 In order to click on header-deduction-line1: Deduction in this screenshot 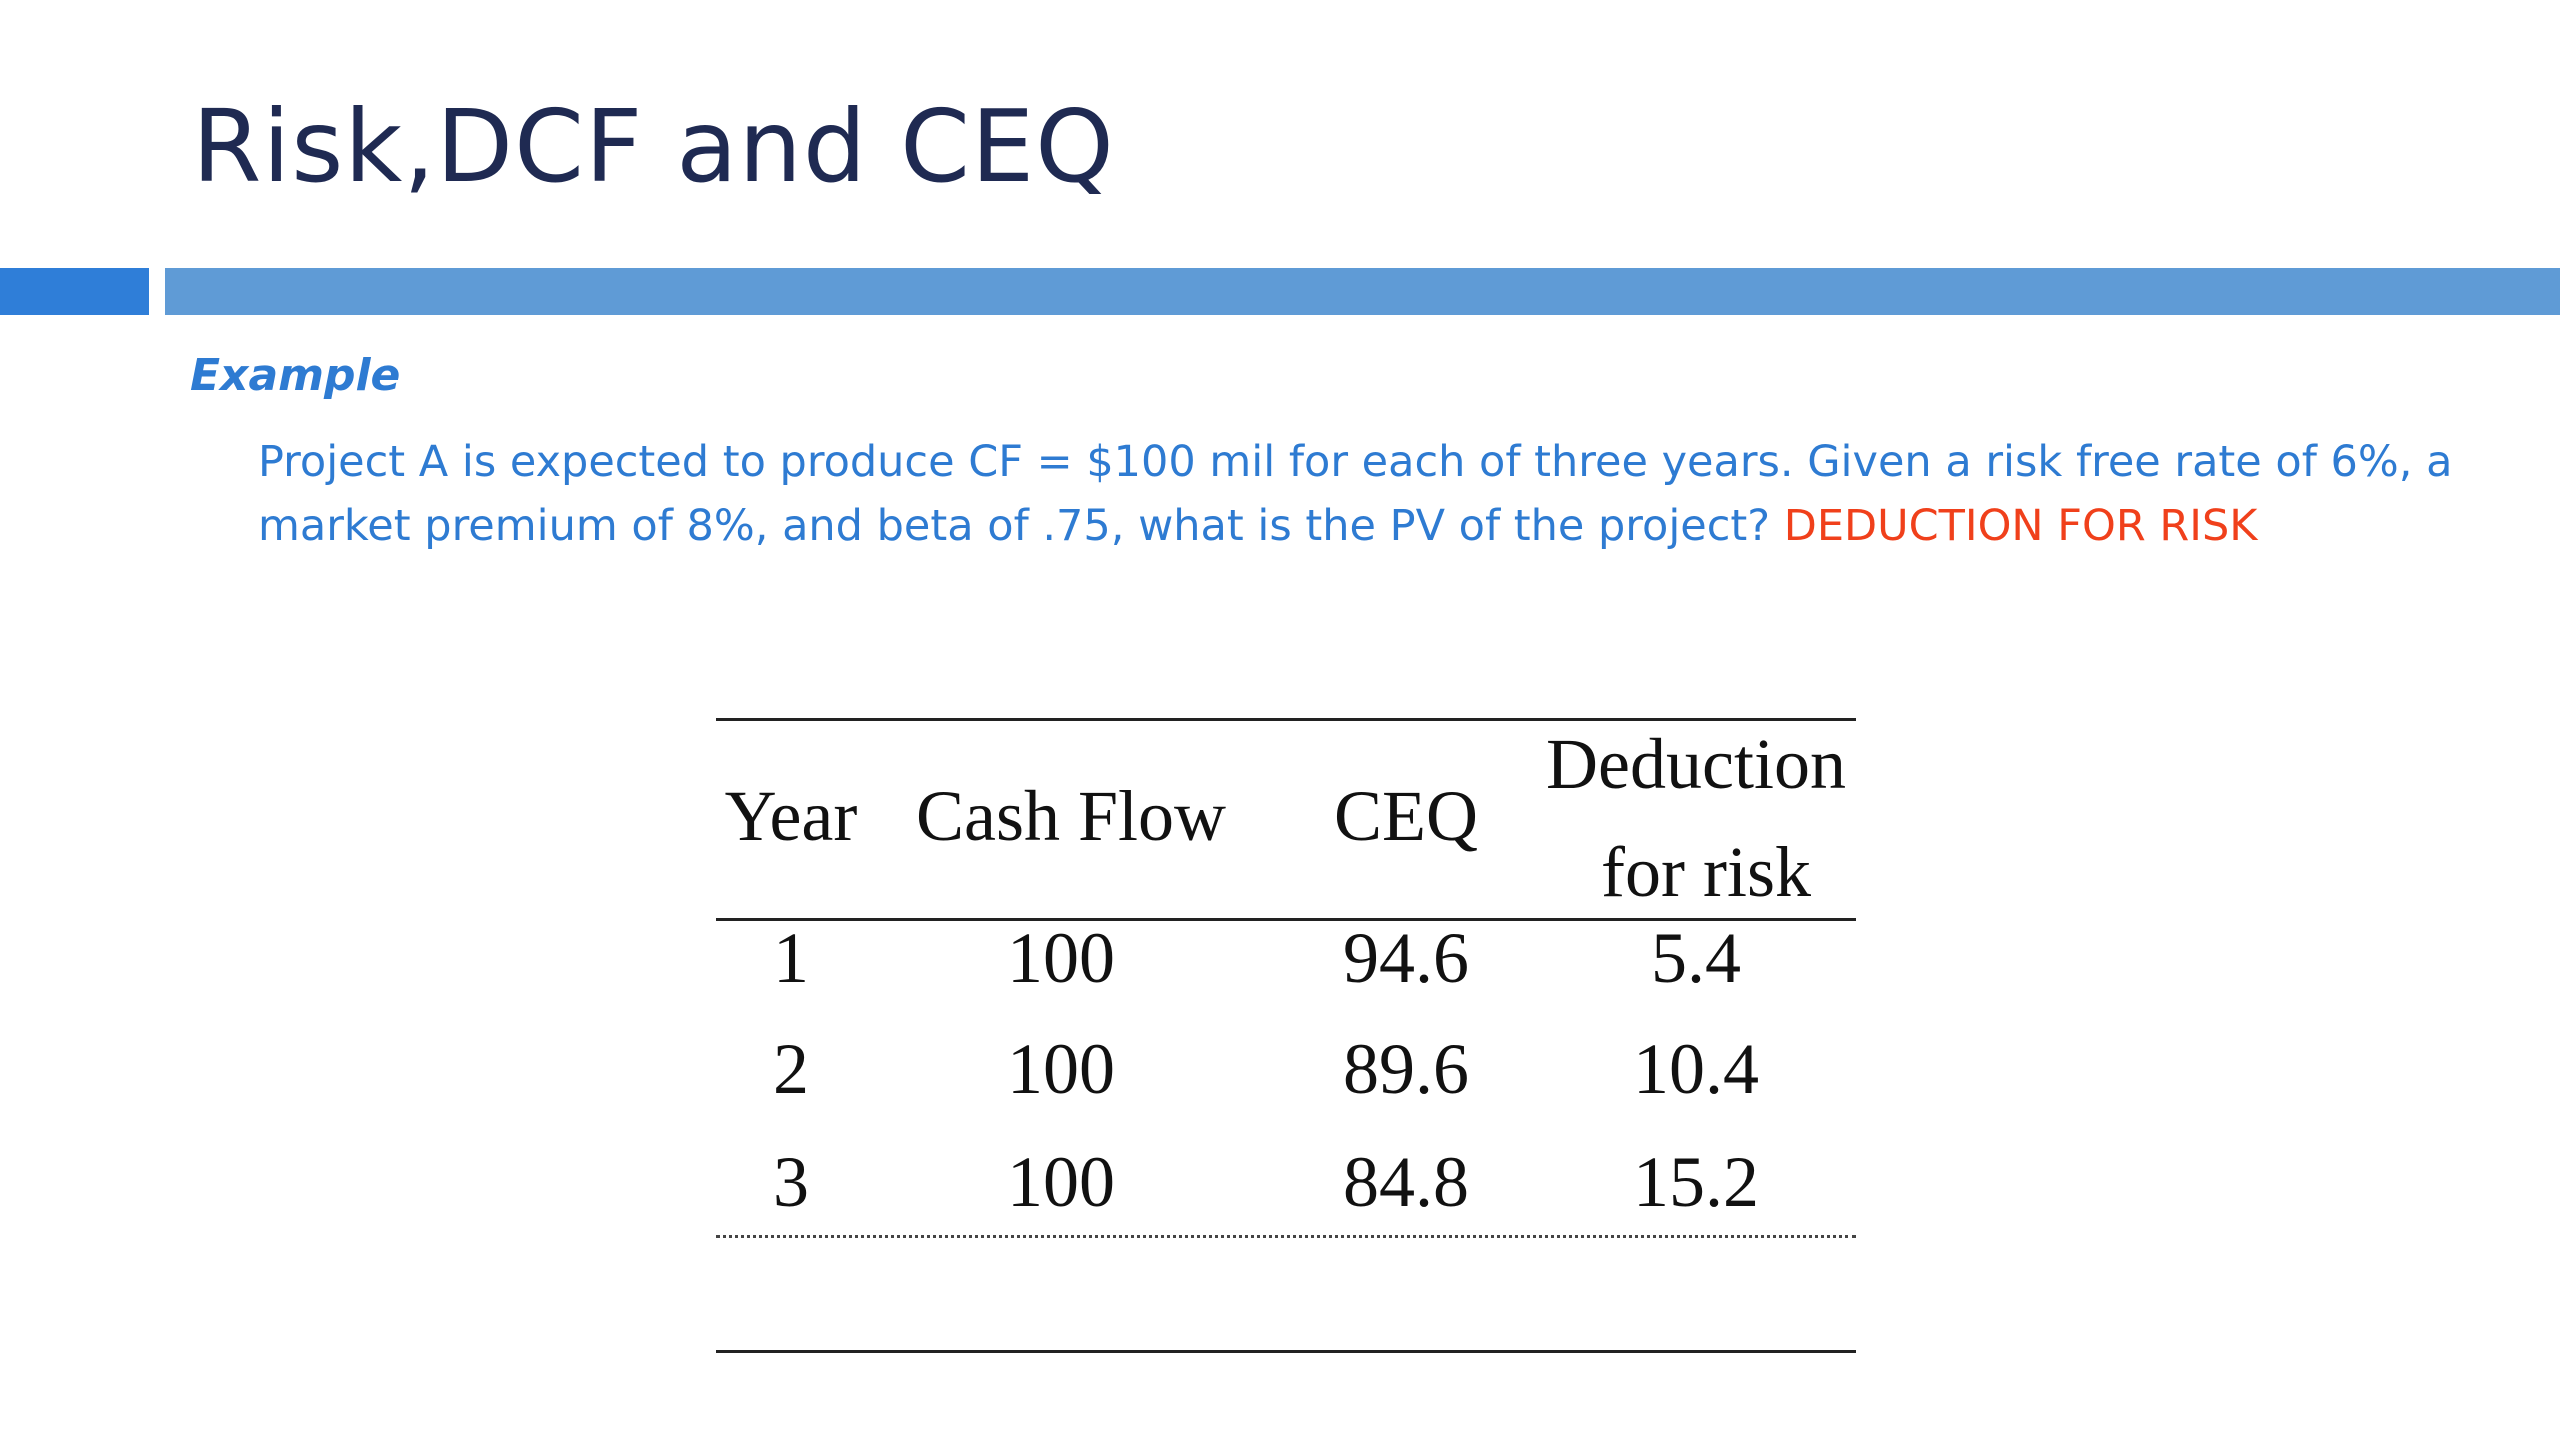, I will do `click(1696, 764)`.